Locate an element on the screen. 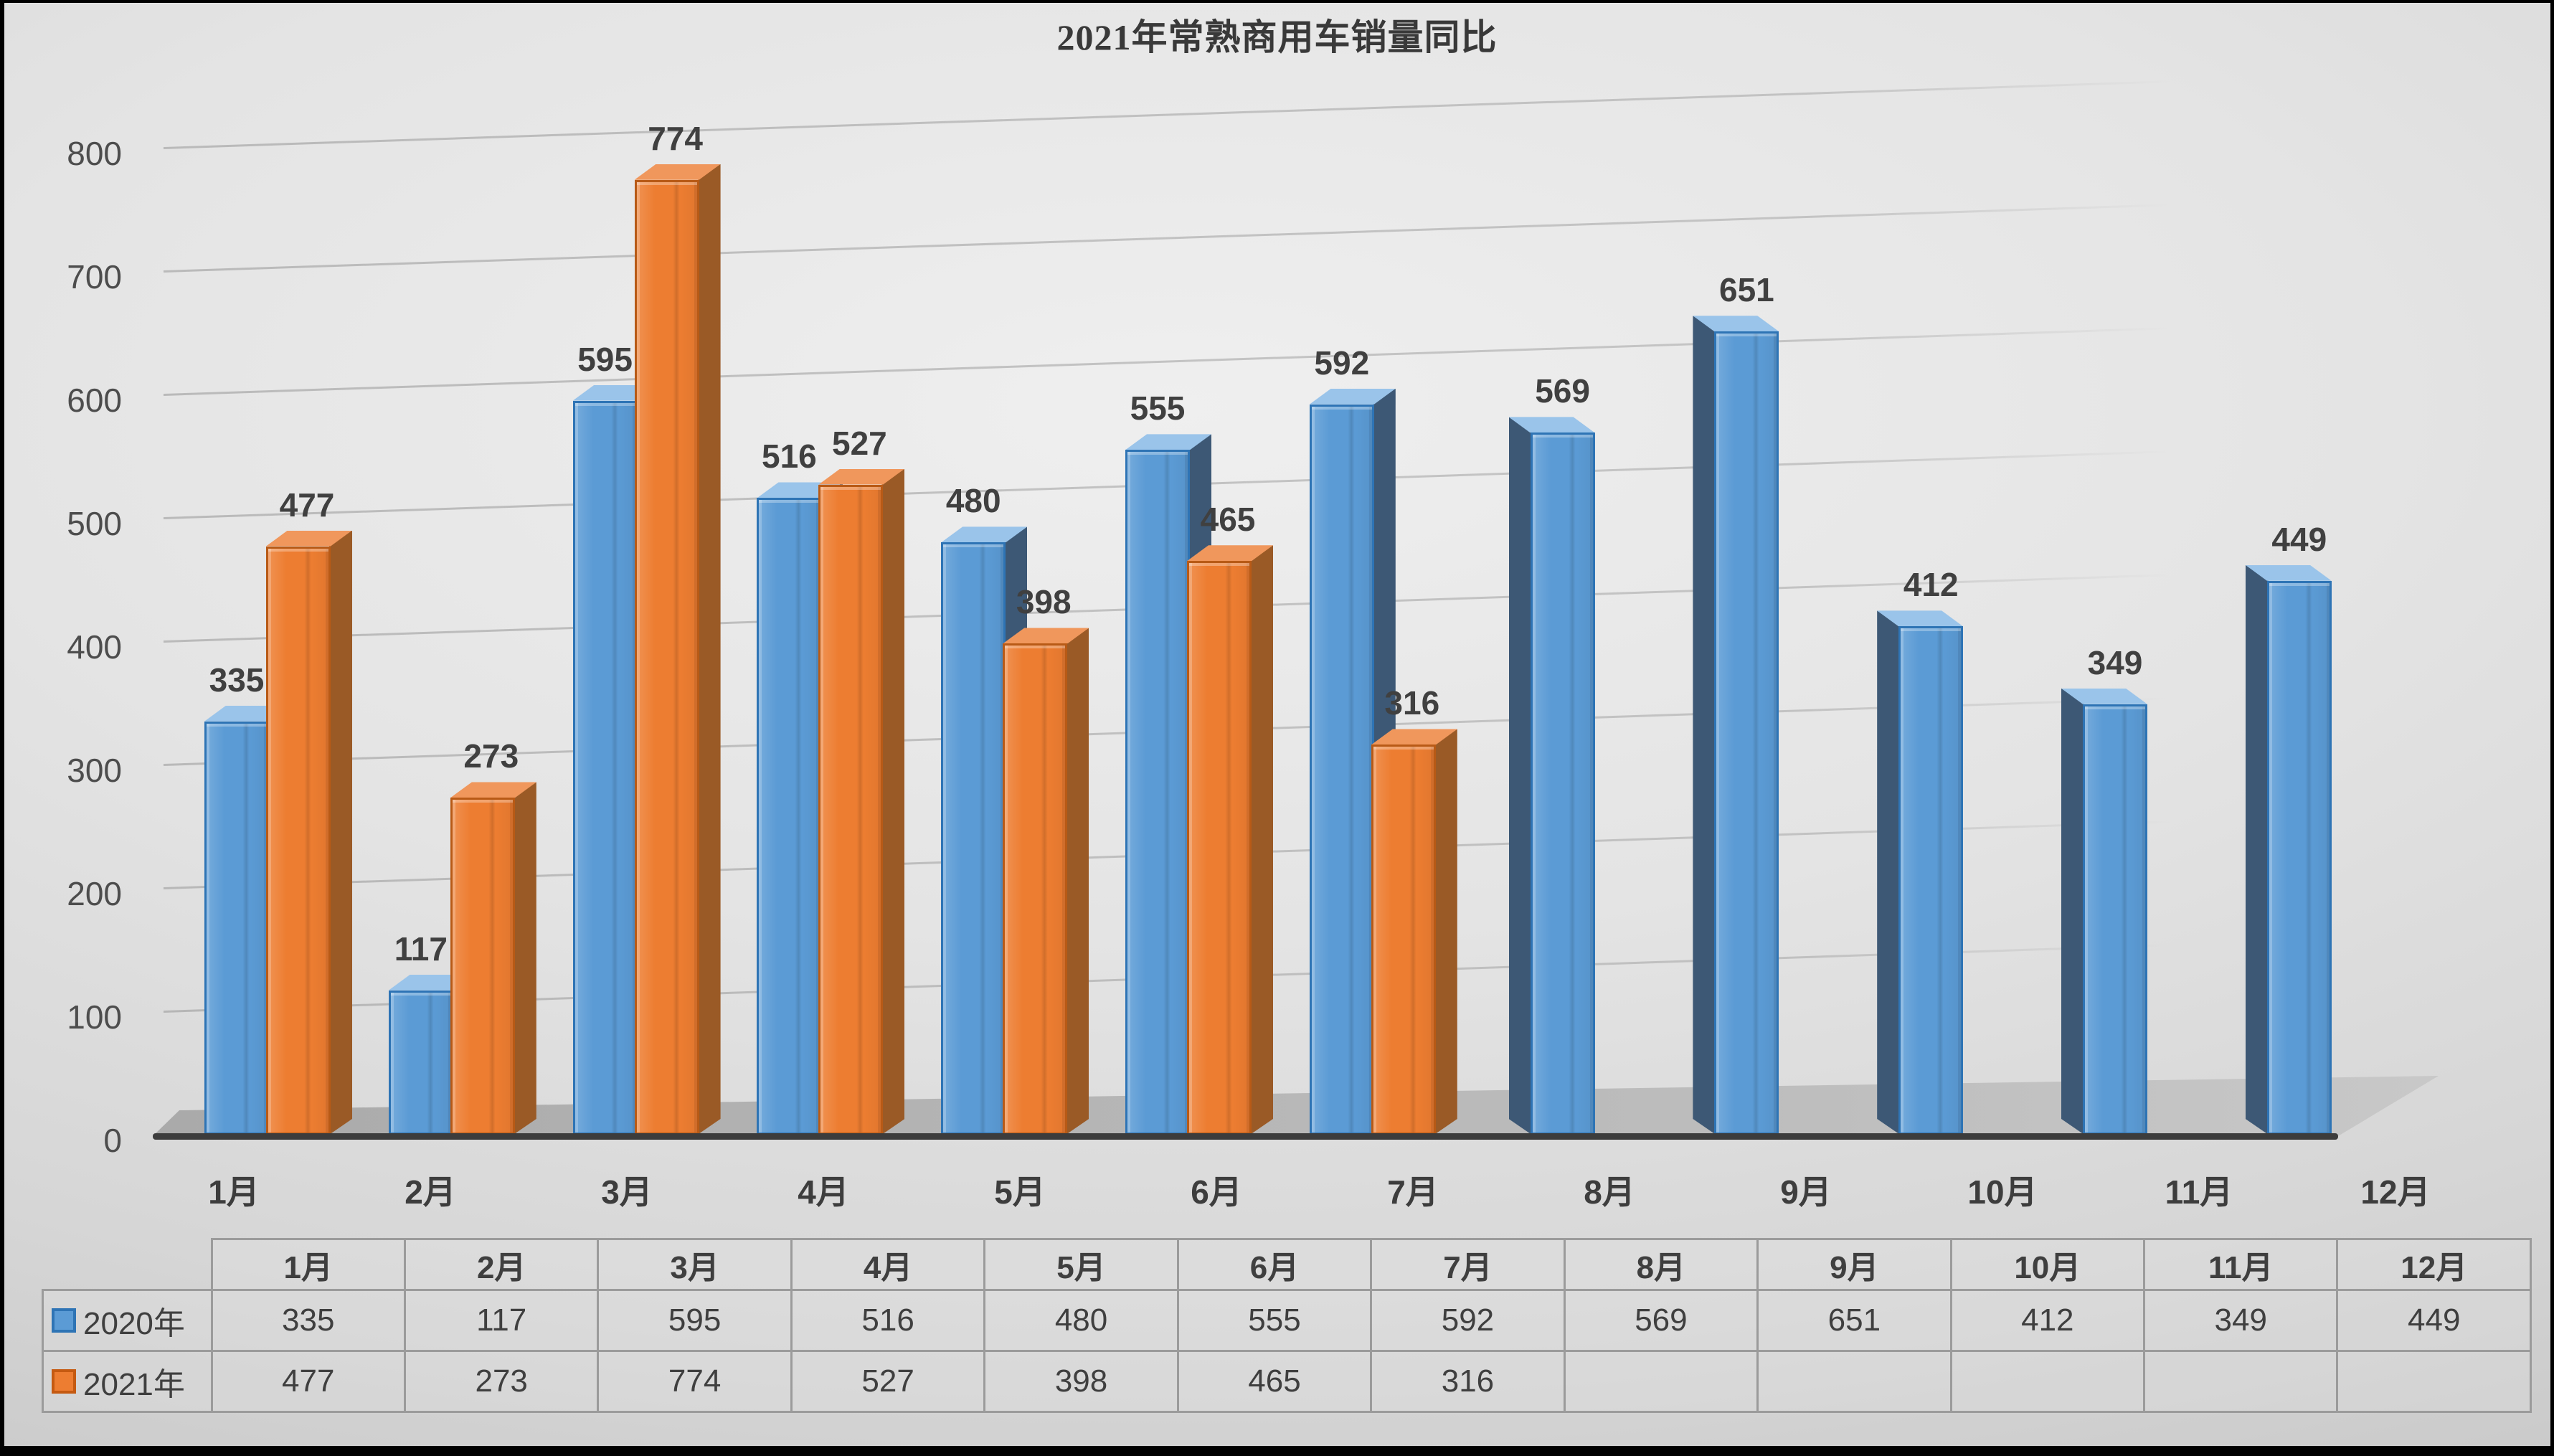  bar-value-label-2020年-5月: 480 is located at coordinates (973, 501).